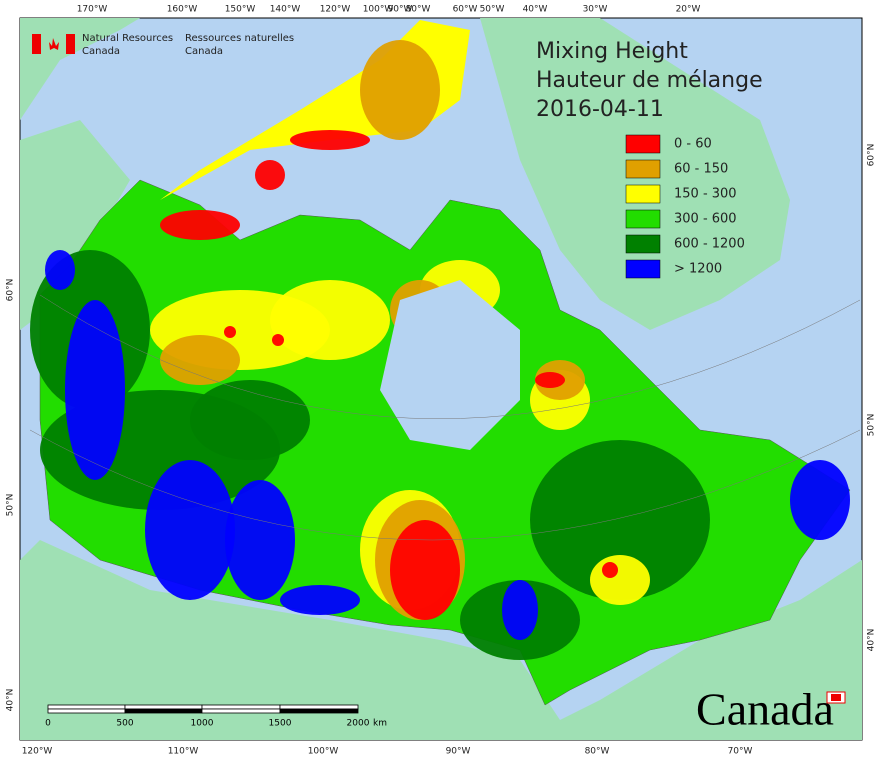  I want to click on lon-label: 30°W, so click(595, 10).